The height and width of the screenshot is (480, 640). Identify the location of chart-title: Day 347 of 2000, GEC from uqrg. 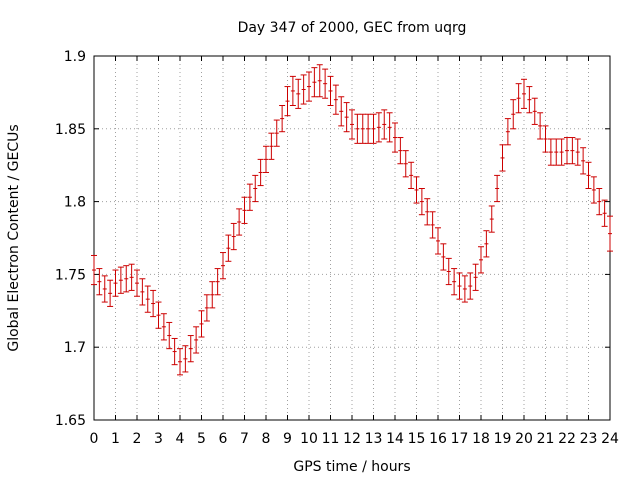
(352, 28).